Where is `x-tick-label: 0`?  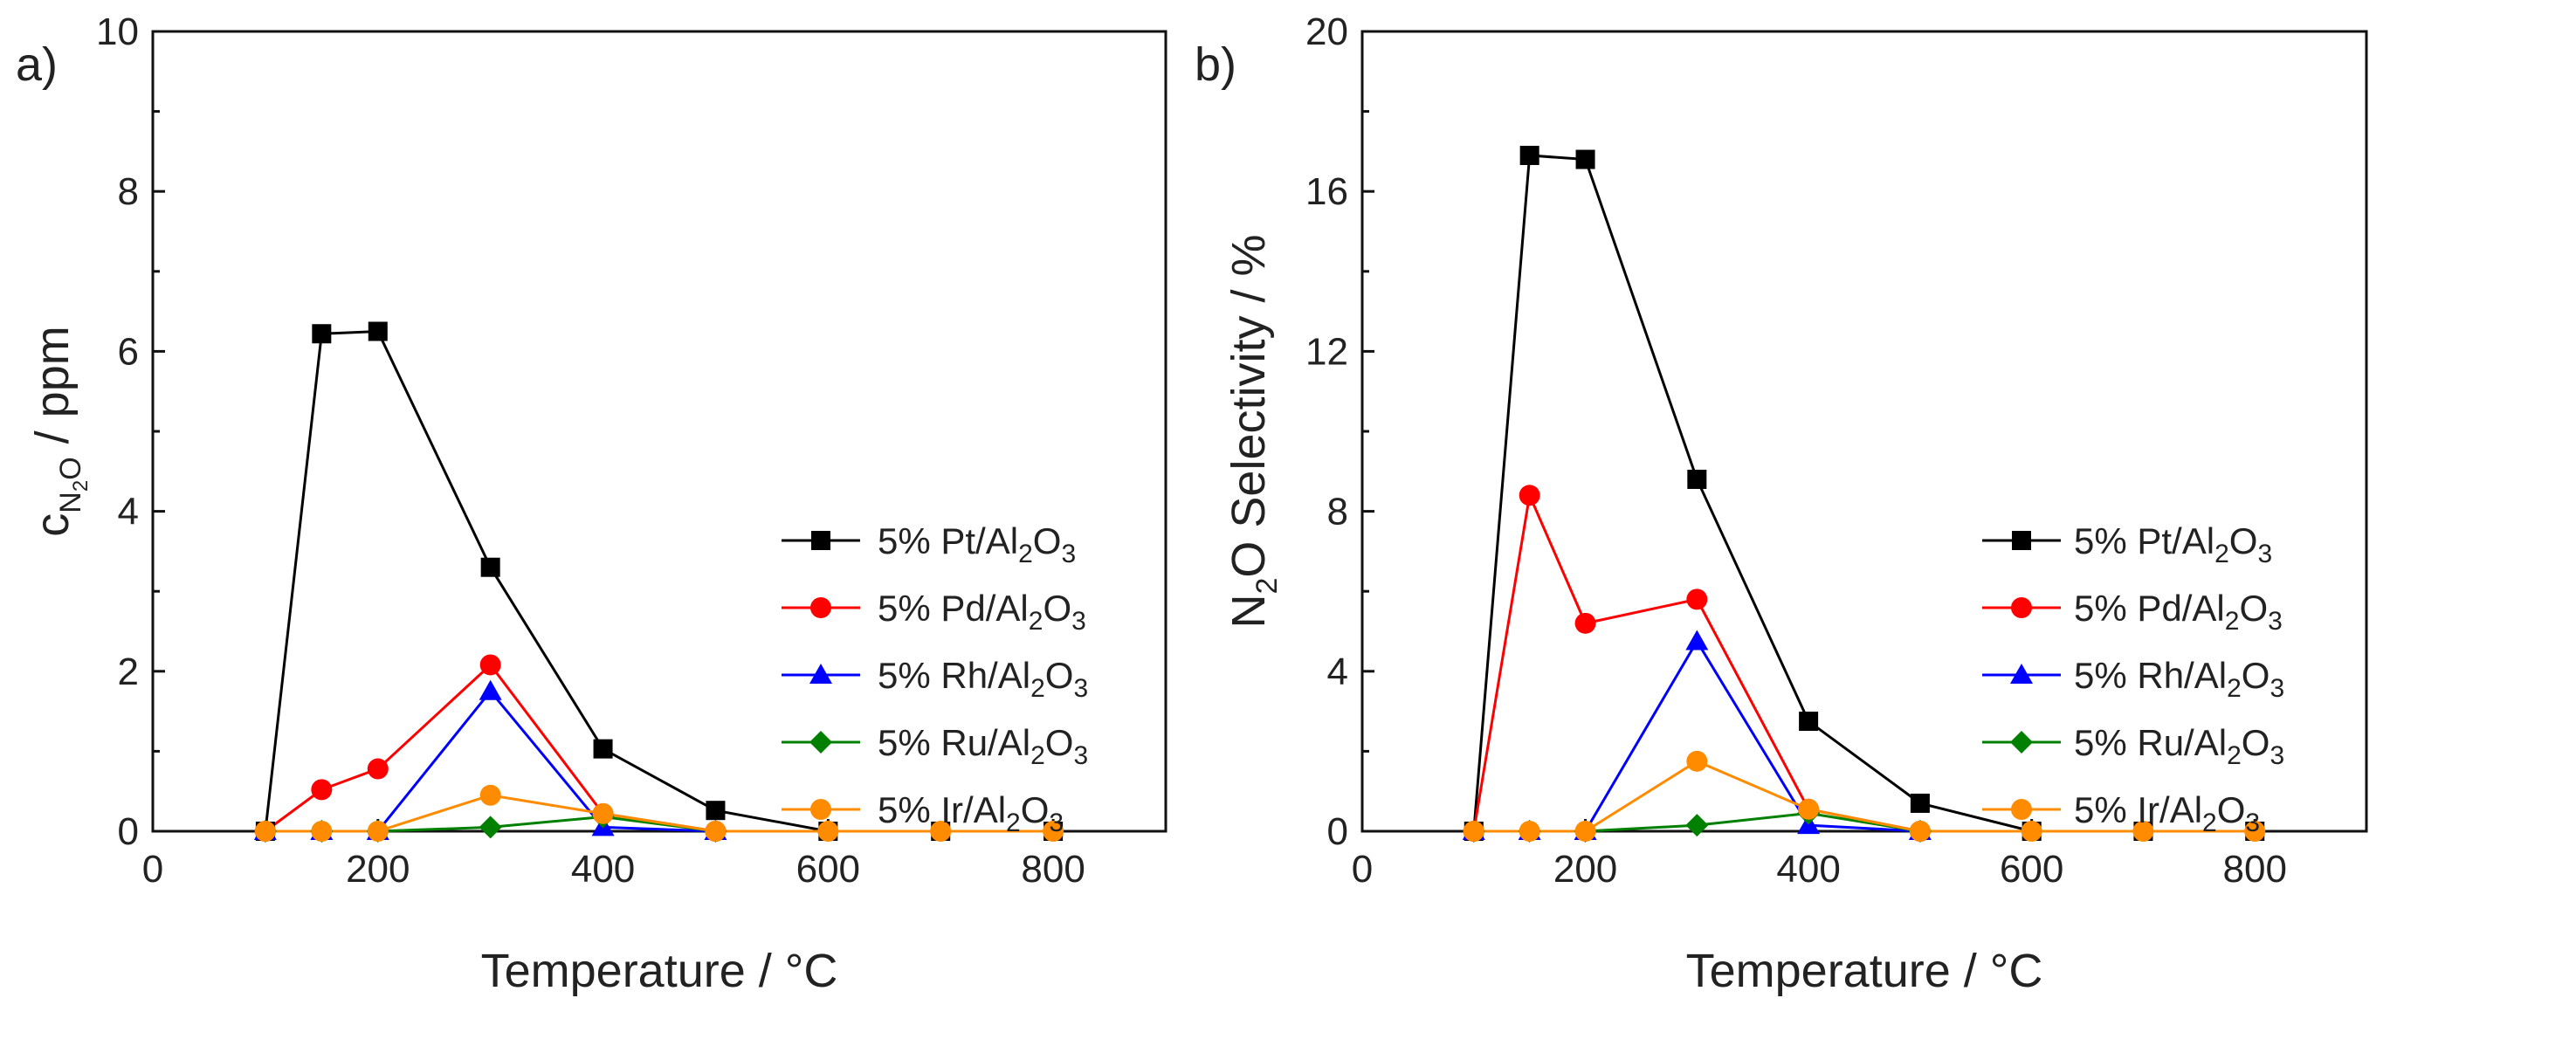
x-tick-label: 0 is located at coordinates (152, 869).